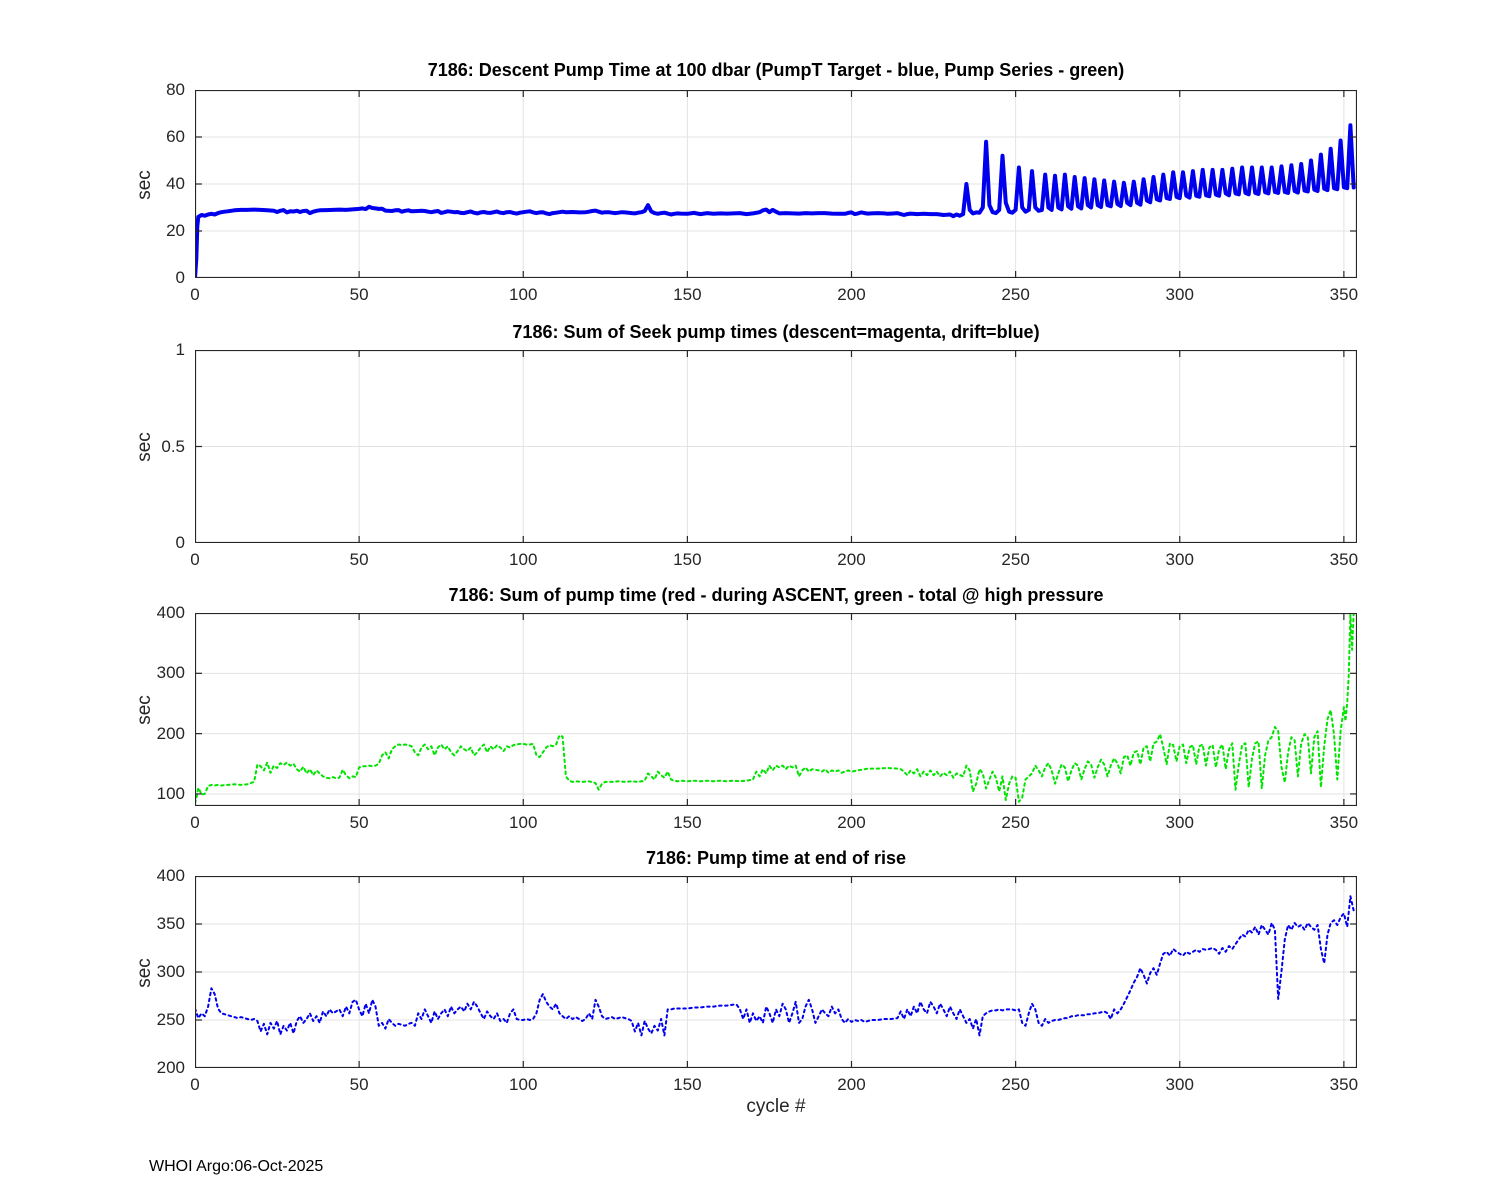  I want to click on y-tick-label: 60, so click(175, 136).